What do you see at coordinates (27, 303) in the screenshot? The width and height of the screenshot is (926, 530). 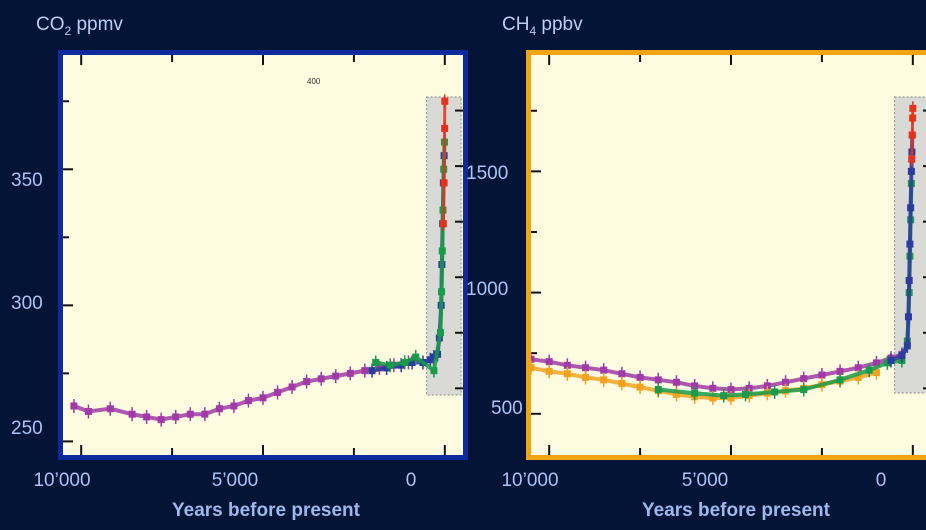 I see `co2-ytick-300: 300` at bounding box center [27, 303].